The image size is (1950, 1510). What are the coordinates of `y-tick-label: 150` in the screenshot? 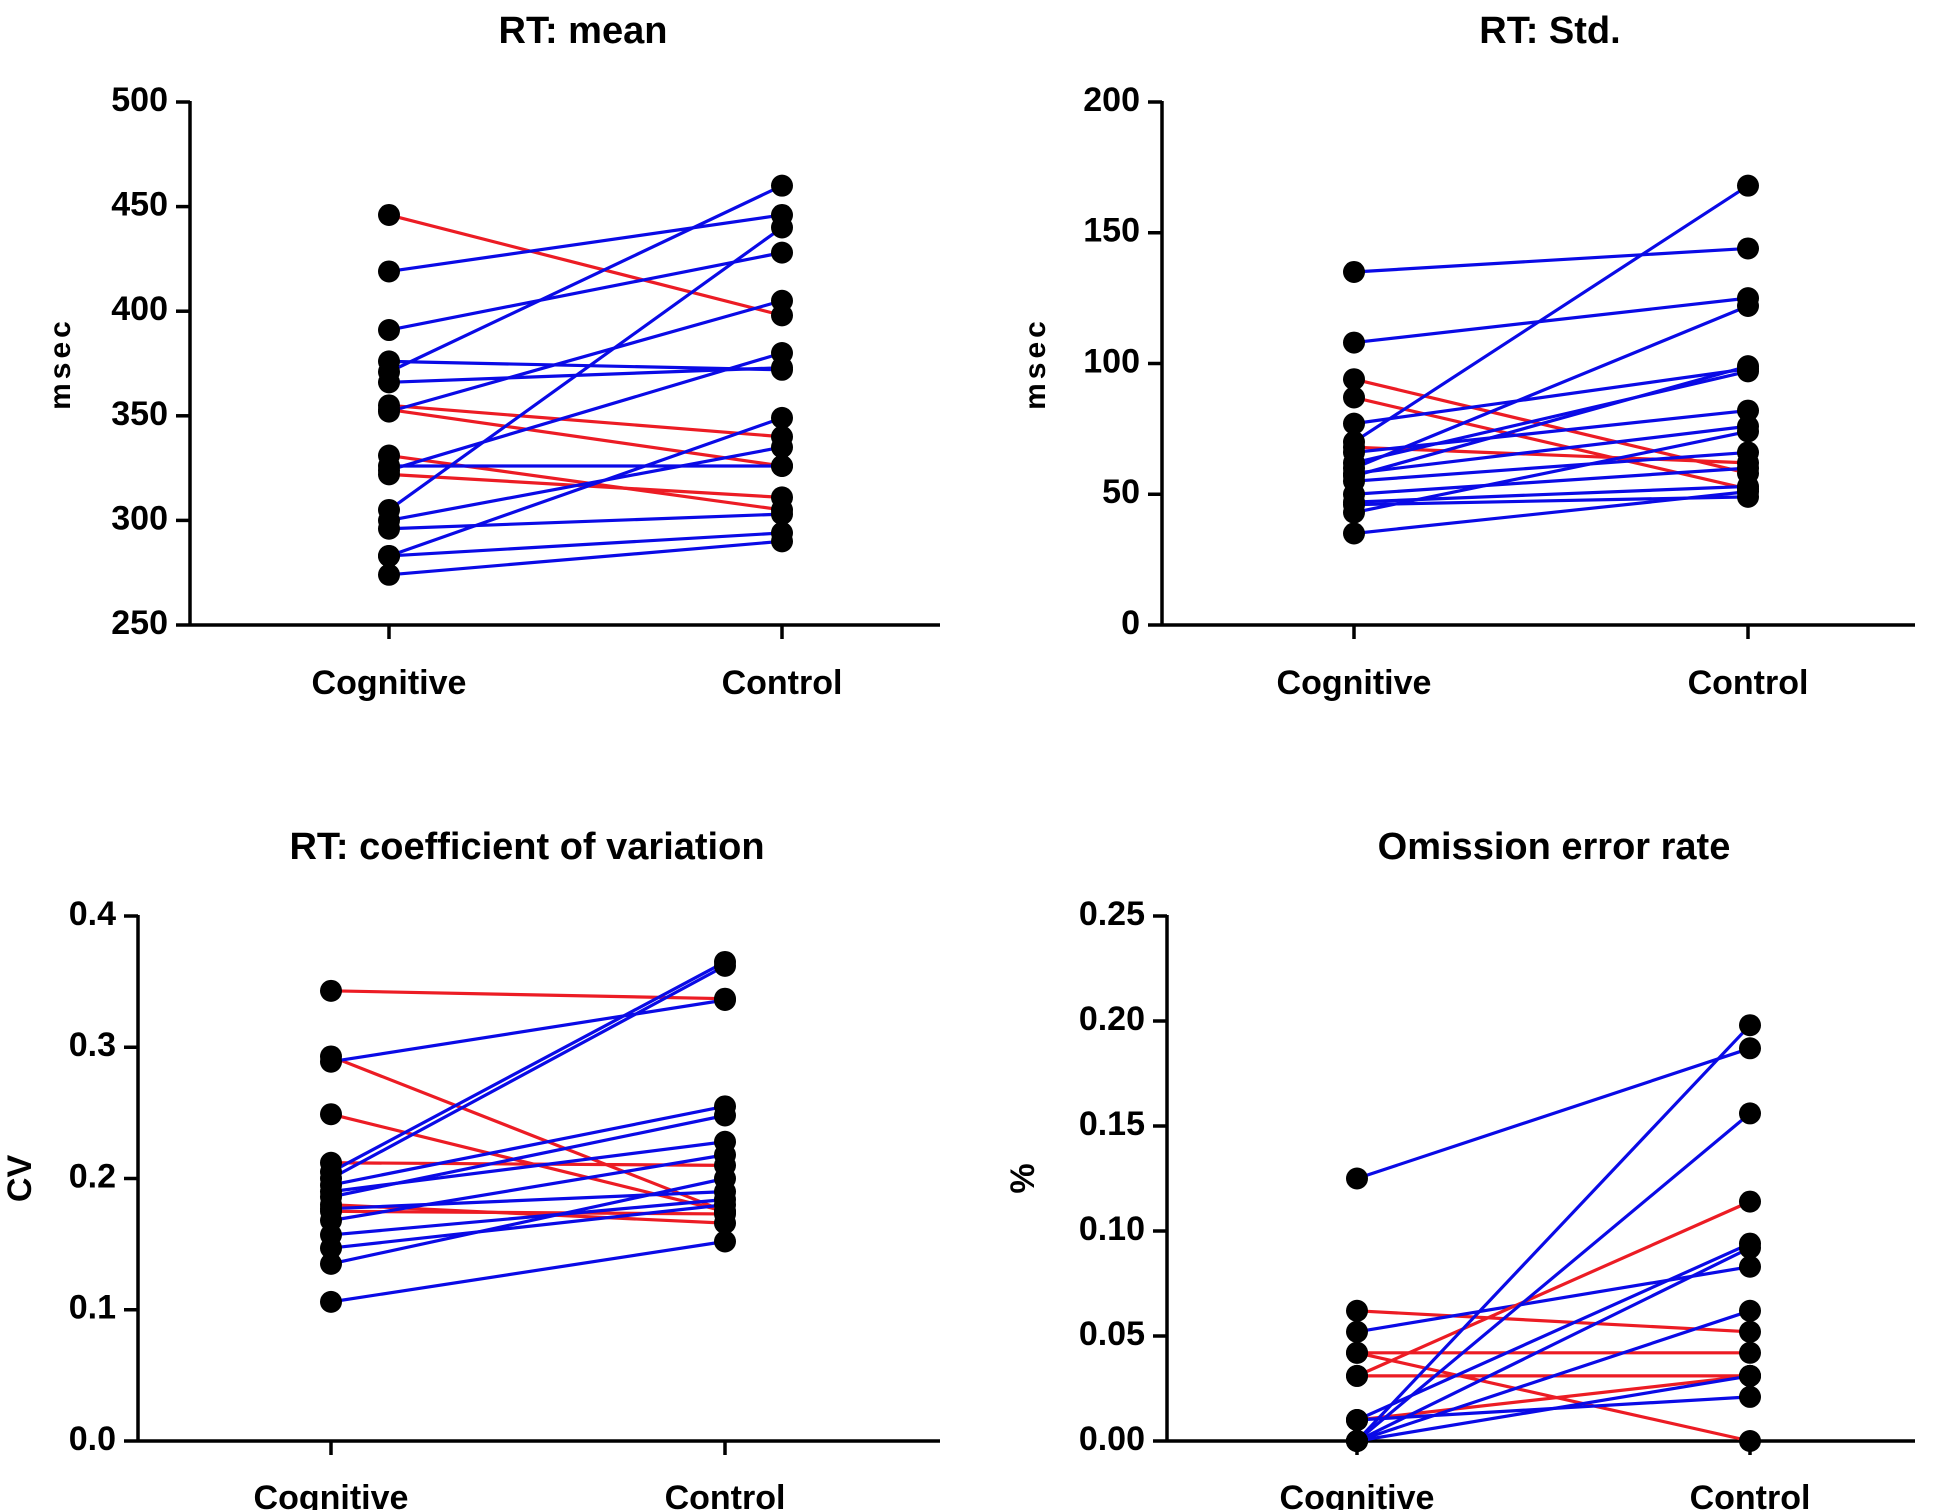 It's located at (1111, 231).